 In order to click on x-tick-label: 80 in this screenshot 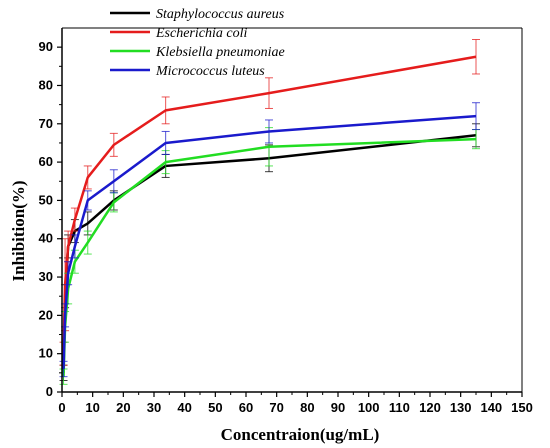, I will do `click(307, 407)`.